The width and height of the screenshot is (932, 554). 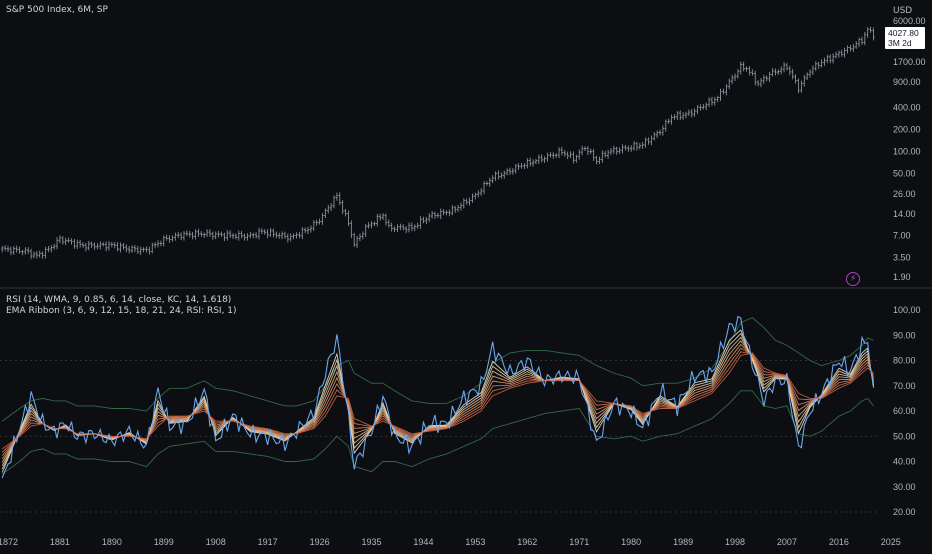 What do you see at coordinates (904, 462) in the screenshot?
I see `rsi-tick-label: 40.00` at bounding box center [904, 462].